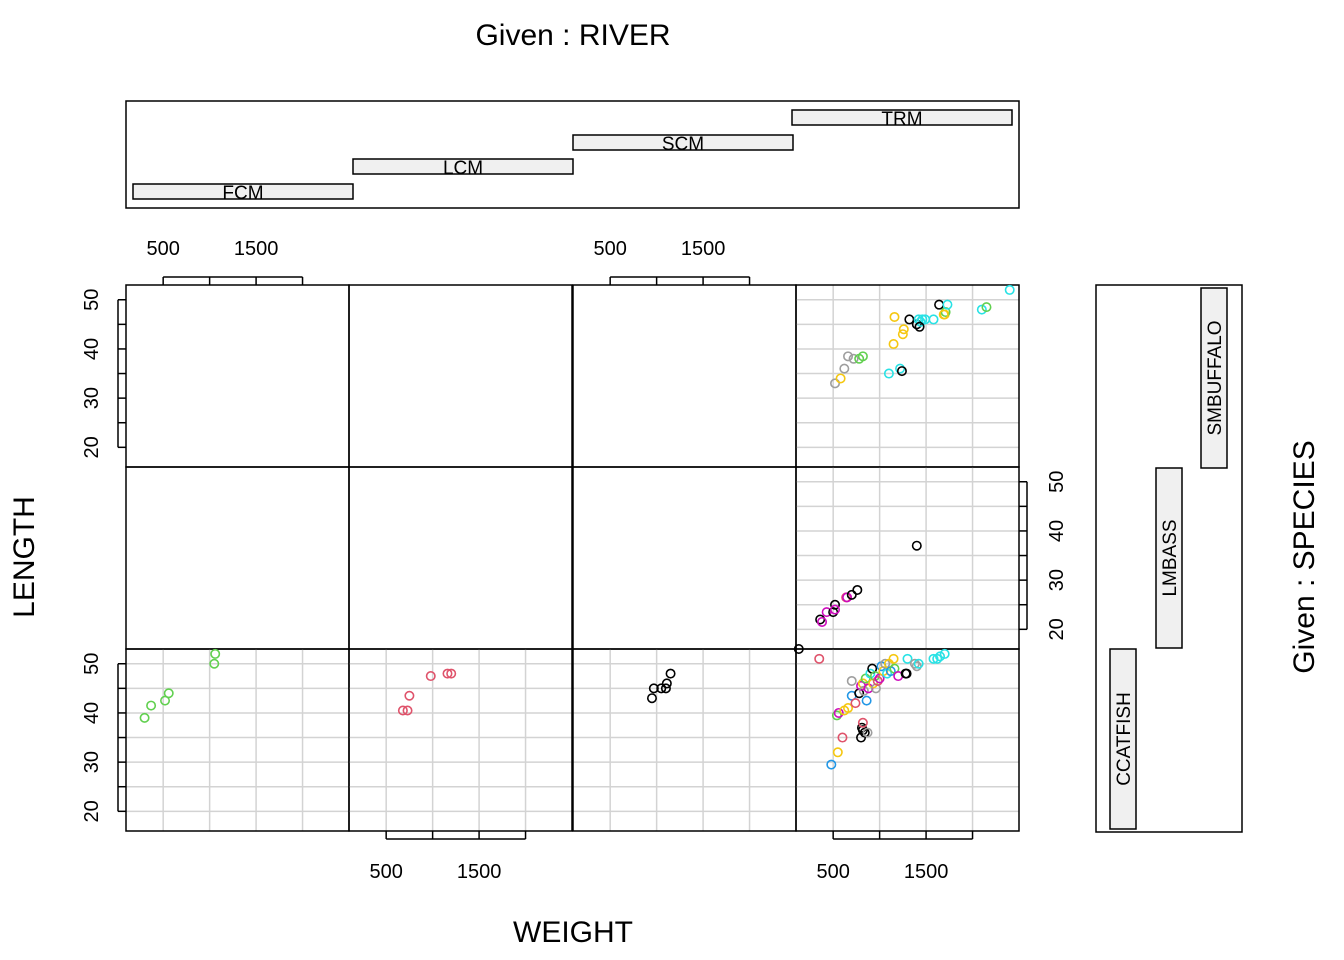 The image size is (1344, 960). What do you see at coordinates (460, 740) in the screenshot?
I see `panel-lcm-ccatfish` at bounding box center [460, 740].